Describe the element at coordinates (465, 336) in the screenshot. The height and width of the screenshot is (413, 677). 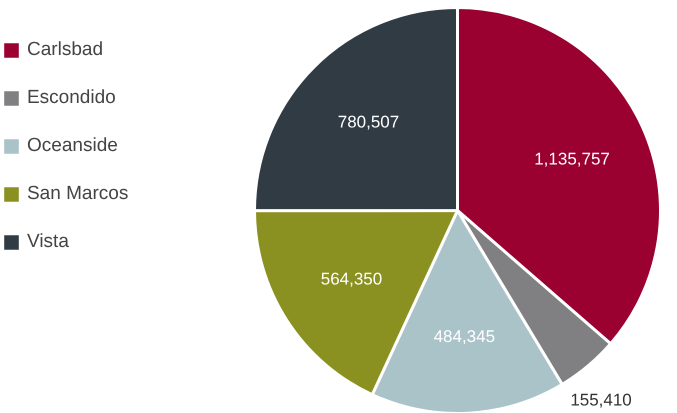
I see `data-label: 484,345` at that location.